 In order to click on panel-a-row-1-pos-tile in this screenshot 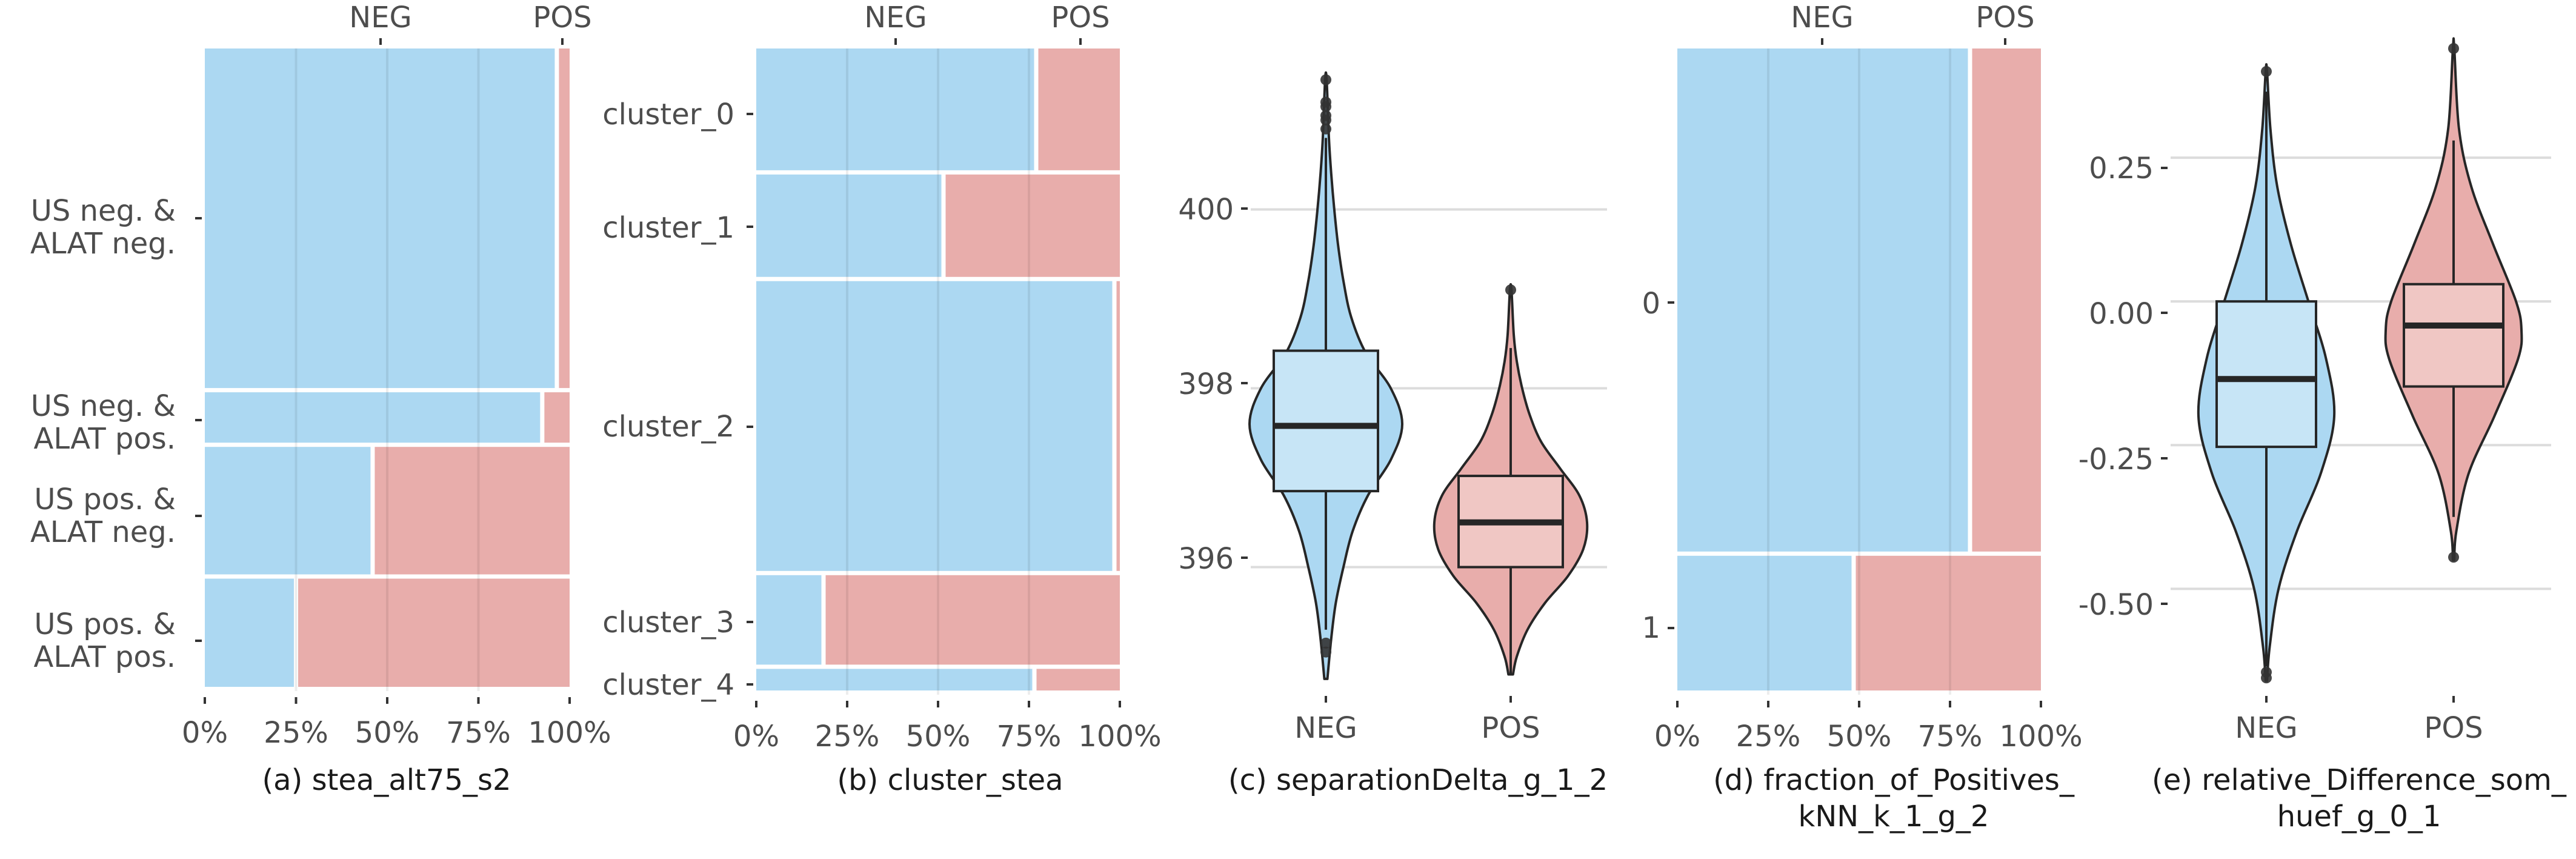, I will do `click(557, 417)`.